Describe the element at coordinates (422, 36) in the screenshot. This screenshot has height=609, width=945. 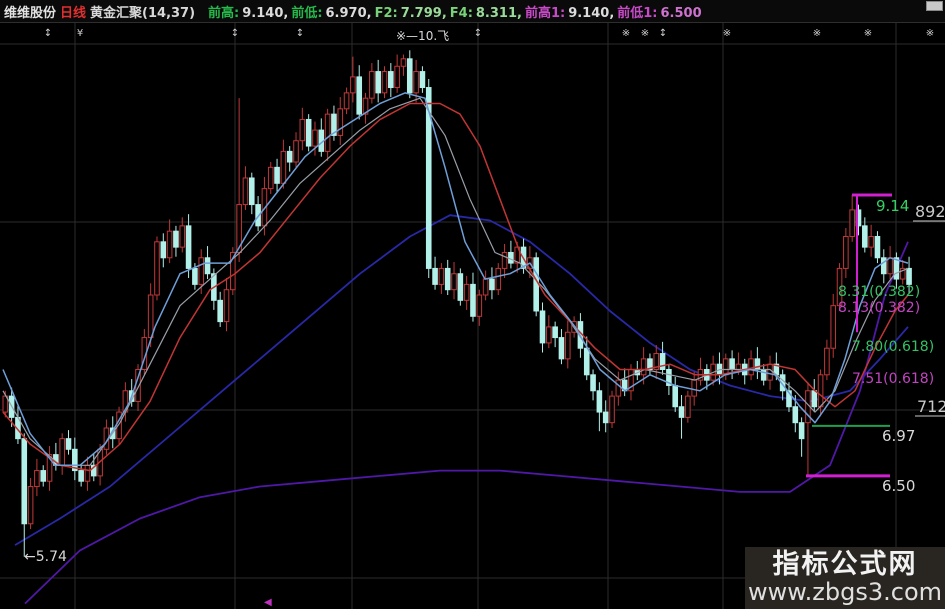
I see `annotation: ※—10.飞` at that location.